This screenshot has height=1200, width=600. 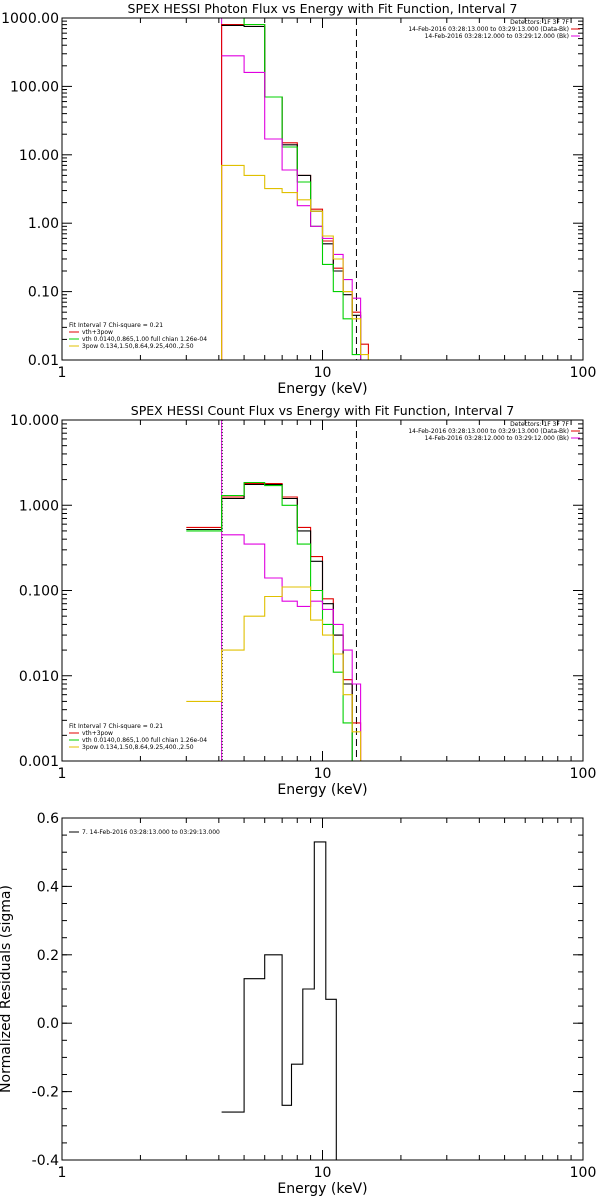 What do you see at coordinates (34, 421) in the screenshot?
I see `y-tick-label: 10.000` at bounding box center [34, 421].